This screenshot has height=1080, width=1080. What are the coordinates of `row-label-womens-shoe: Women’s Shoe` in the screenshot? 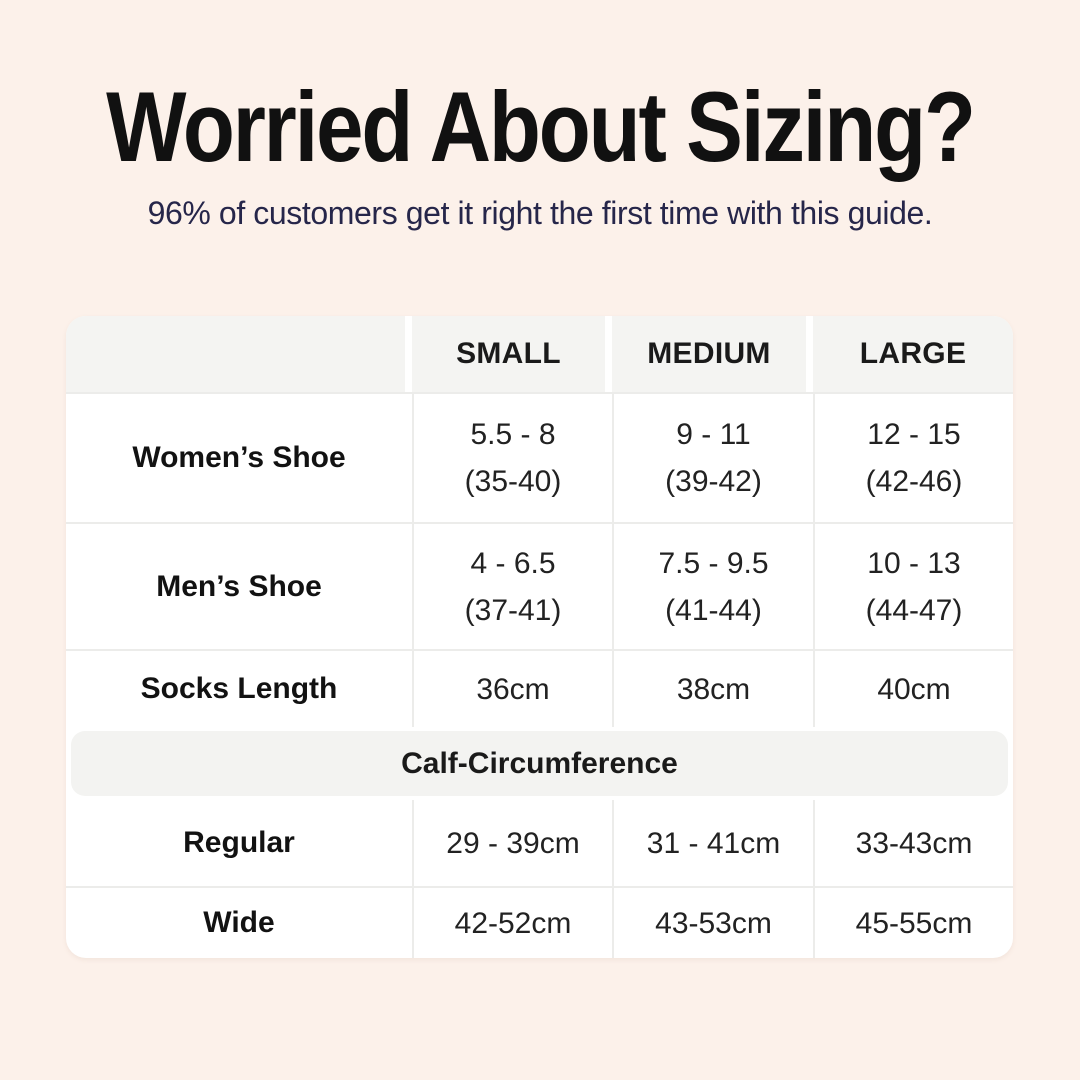 It's located at (239, 457).